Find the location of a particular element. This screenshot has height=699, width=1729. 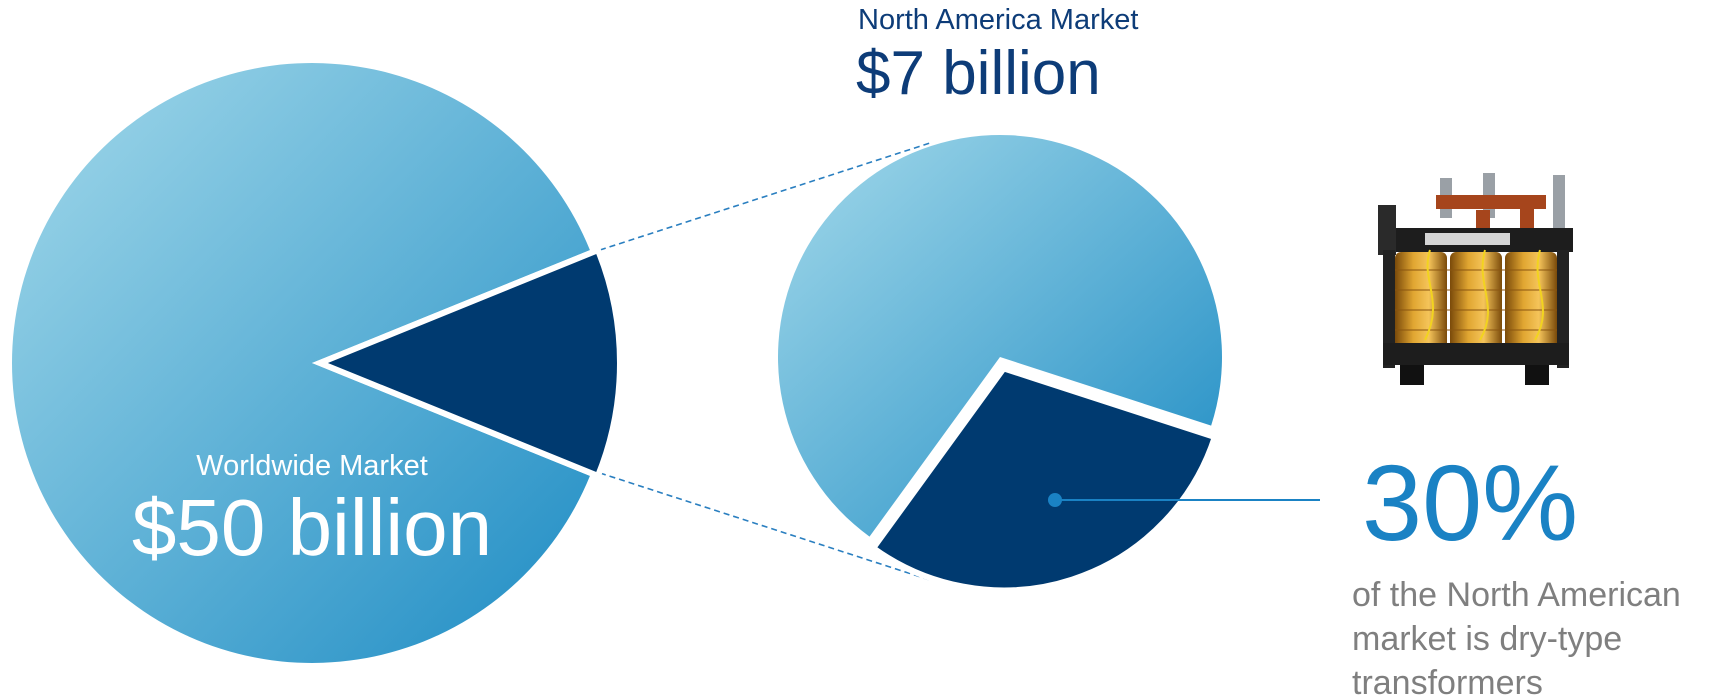

north-america-market-remainder-slice is located at coordinates (1000, 335).